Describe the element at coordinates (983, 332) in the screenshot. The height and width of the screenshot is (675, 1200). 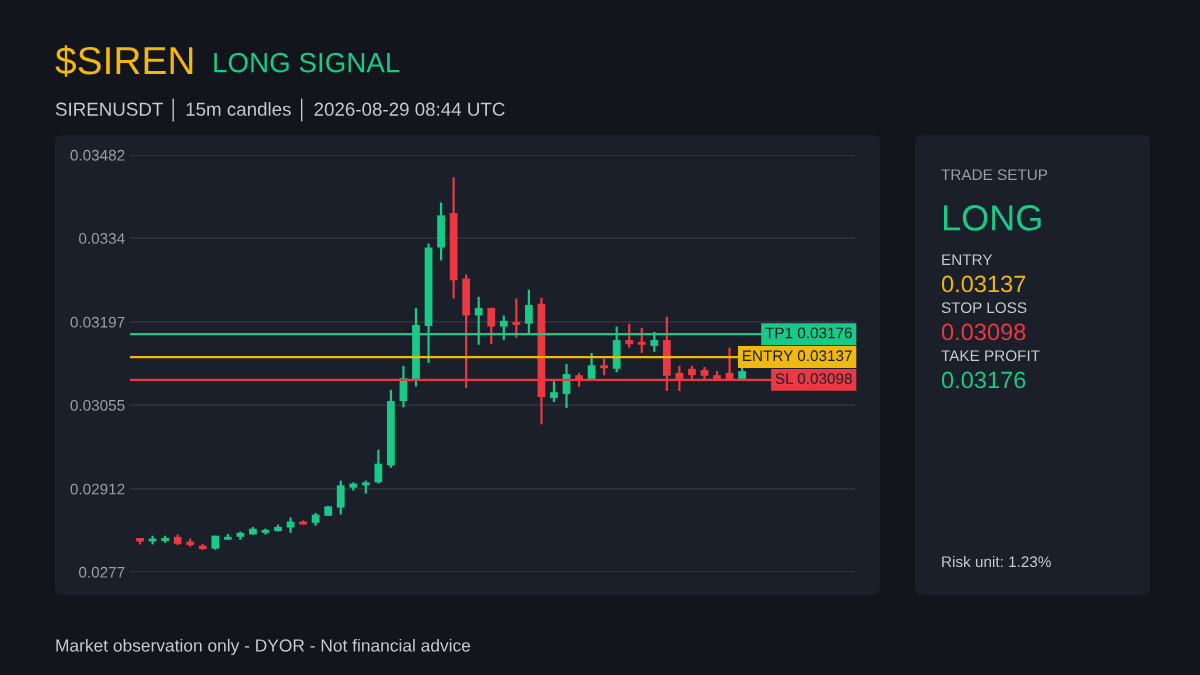
I see `text: 0.03098` at that location.